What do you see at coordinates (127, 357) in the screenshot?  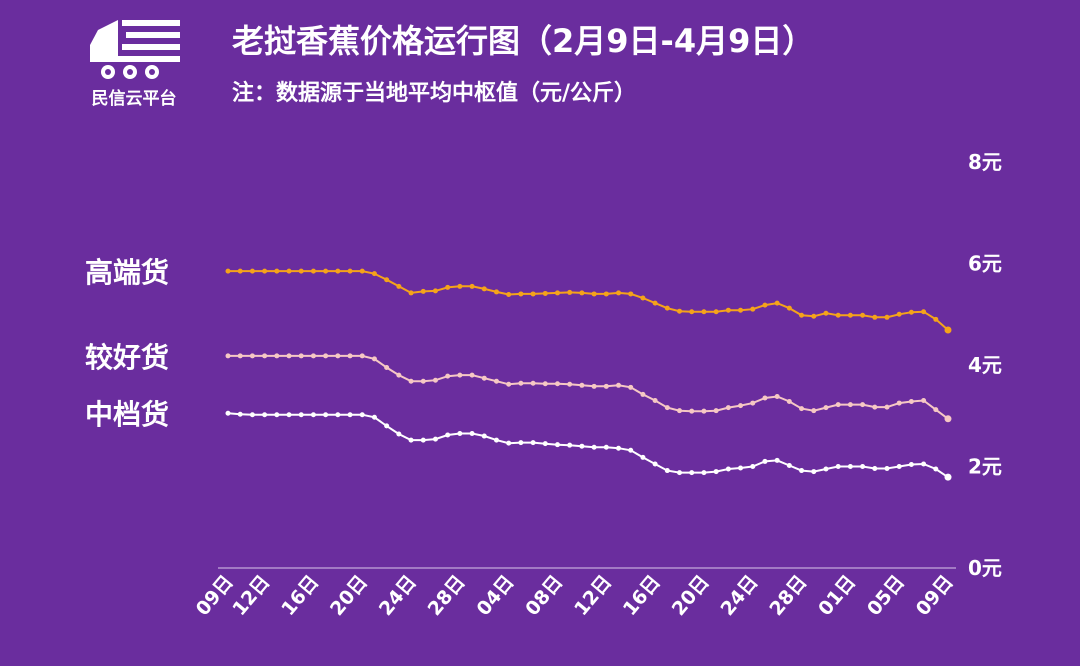 I see `legend-label: 较好货` at bounding box center [127, 357].